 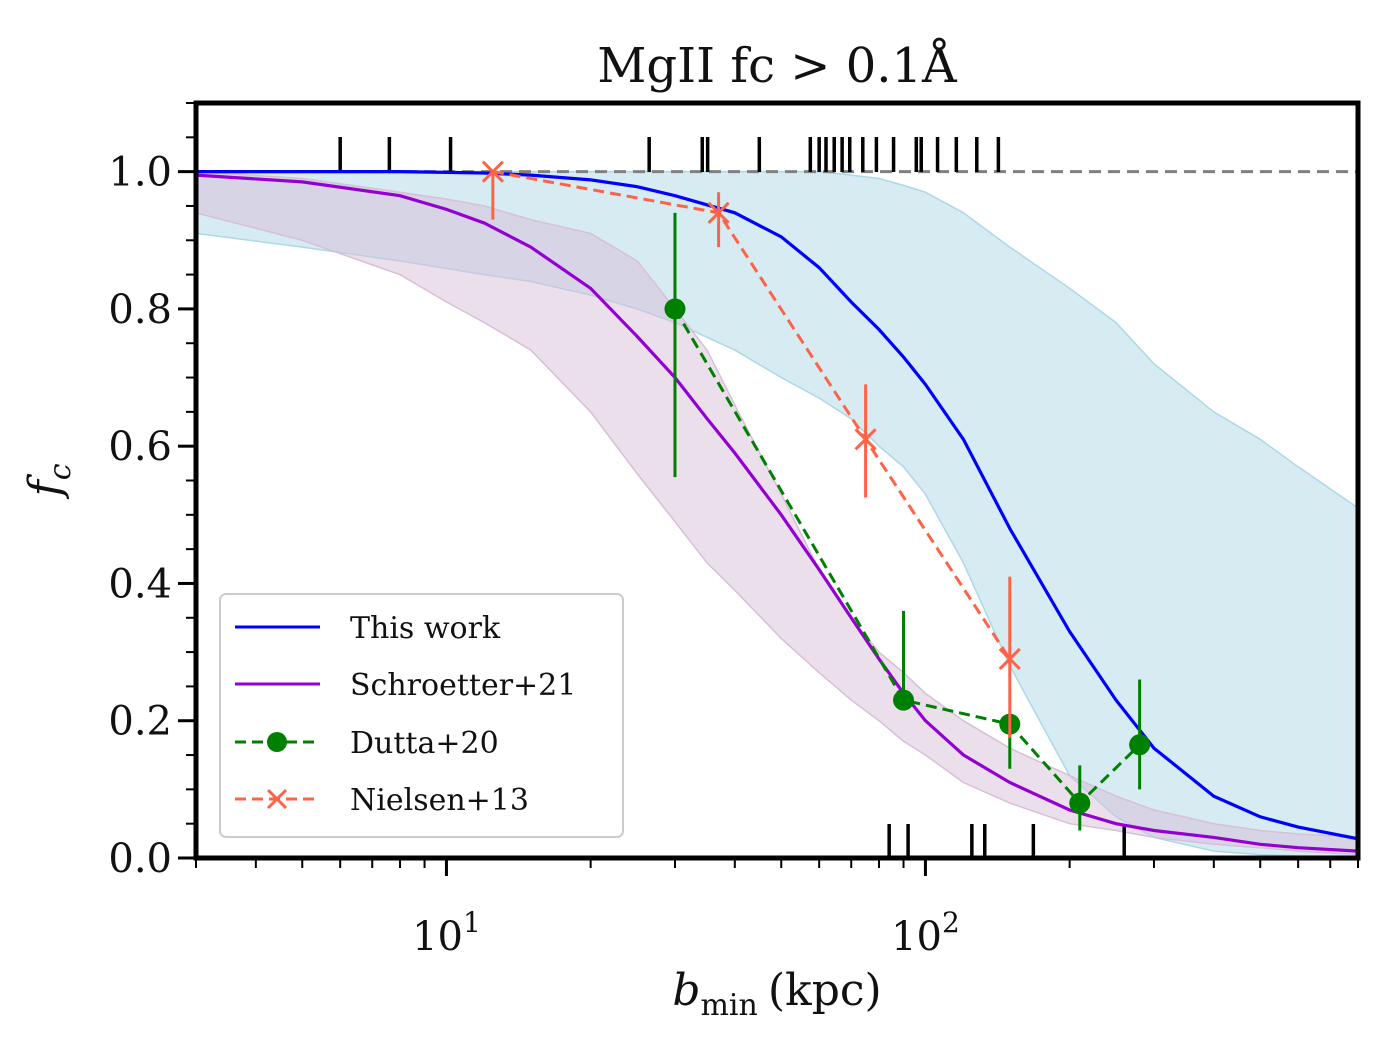 What do you see at coordinates (140, 447) in the screenshot?
I see `y-tick-label-3: 0.6` at bounding box center [140, 447].